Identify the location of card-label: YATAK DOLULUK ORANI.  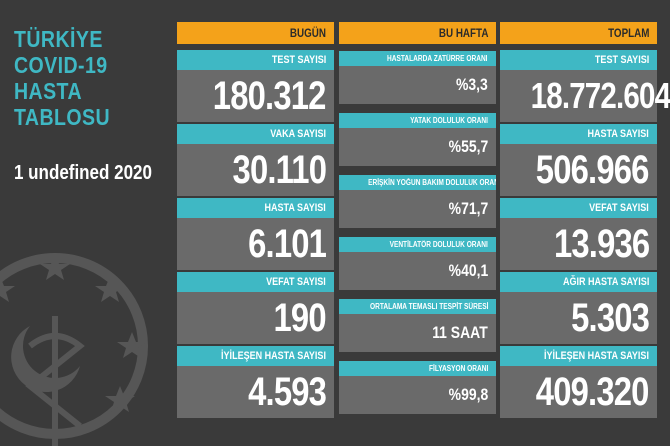
(449, 120).